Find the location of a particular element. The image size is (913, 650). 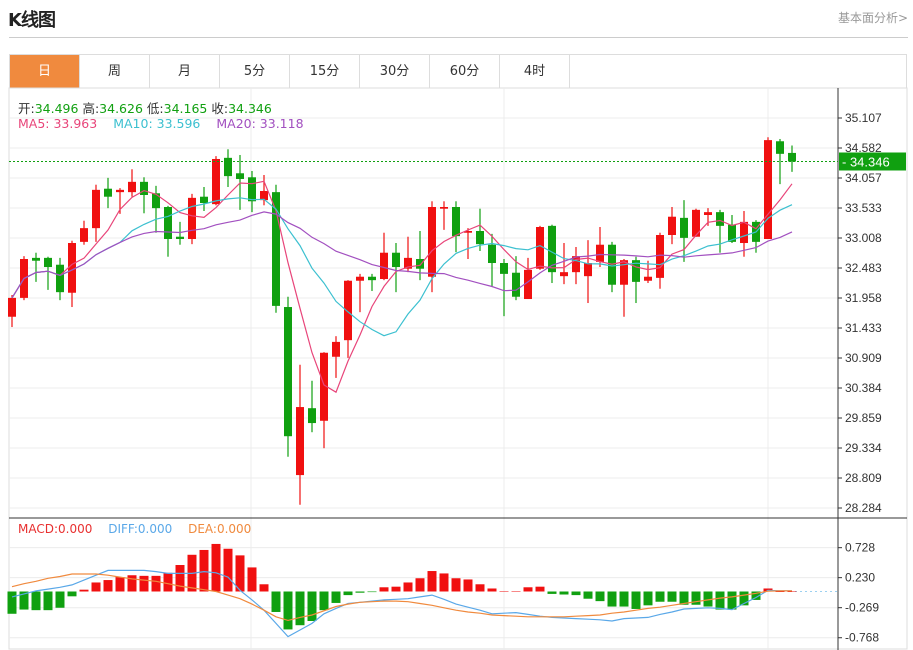

tab-week: 周 is located at coordinates (115, 71).